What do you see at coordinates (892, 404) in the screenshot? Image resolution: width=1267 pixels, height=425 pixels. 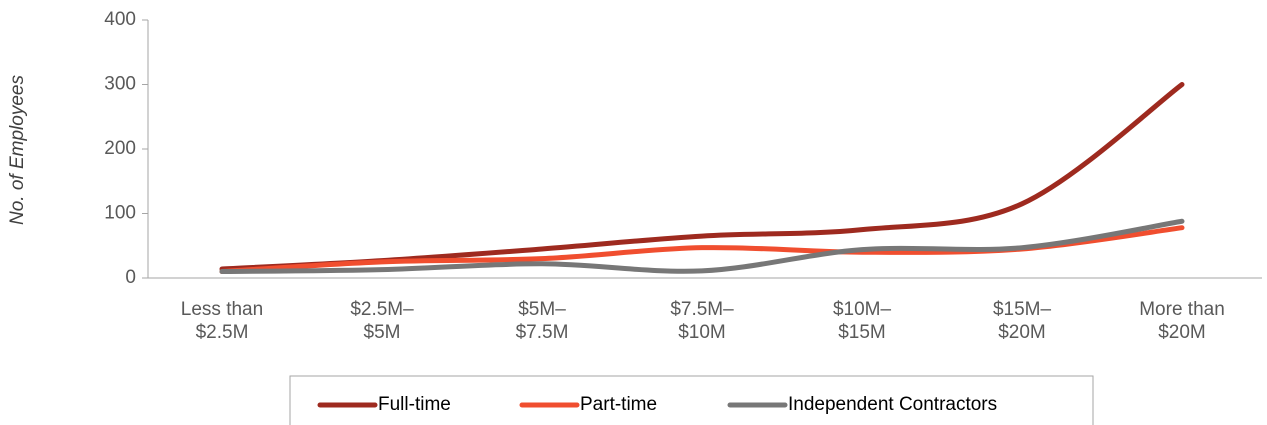 I see `legend-label: Independent Contractors` at bounding box center [892, 404].